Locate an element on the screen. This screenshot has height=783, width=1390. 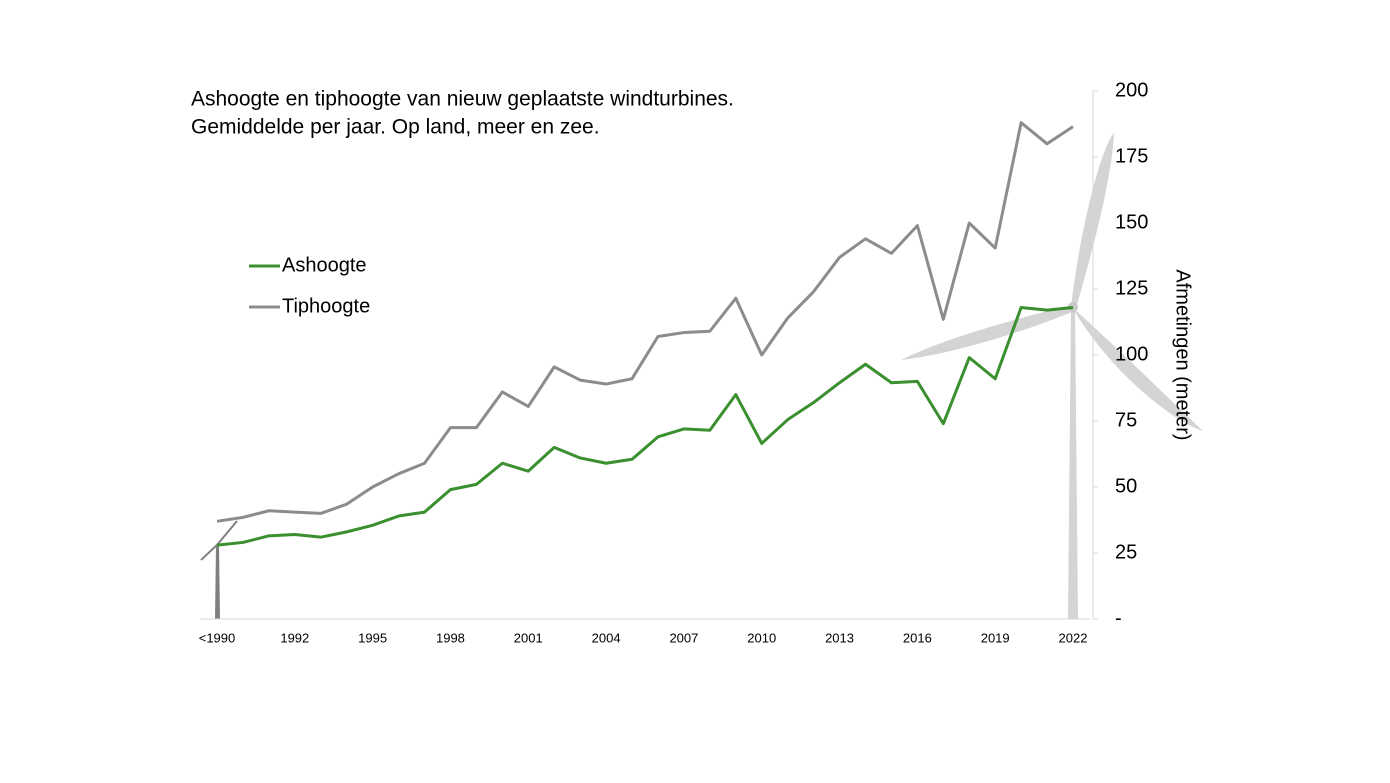
x-tick-label: <1990 is located at coordinates (217, 637).